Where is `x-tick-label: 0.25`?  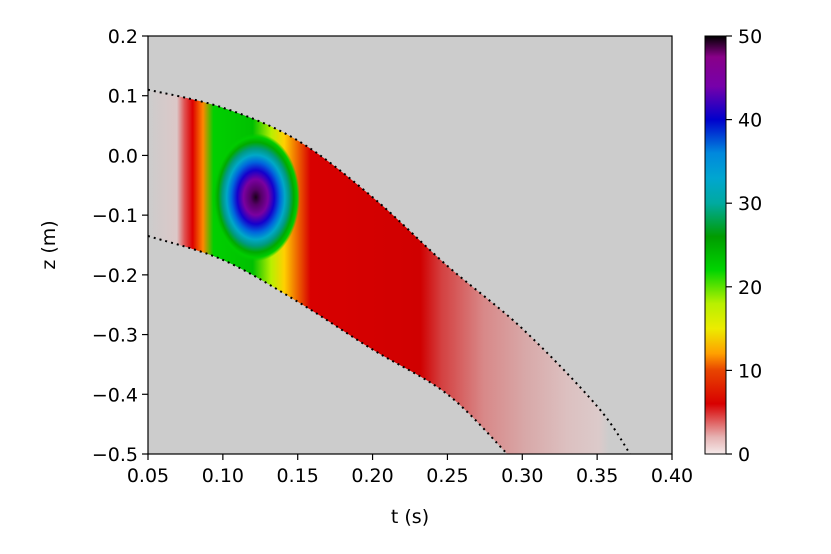
x-tick-label: 0.25 is located at coordinates (447, 476).